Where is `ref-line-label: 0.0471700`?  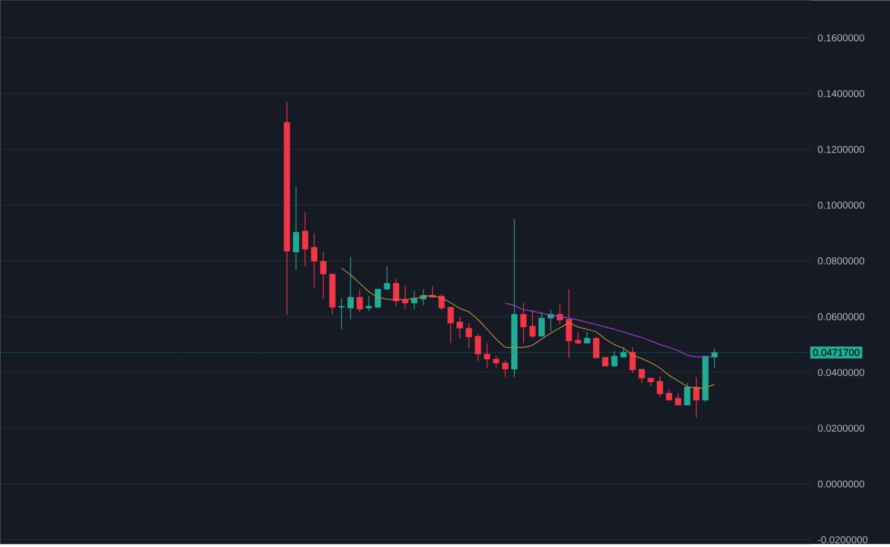
ref-line-label: 0.0471700 is located at coordinates (836, 352).